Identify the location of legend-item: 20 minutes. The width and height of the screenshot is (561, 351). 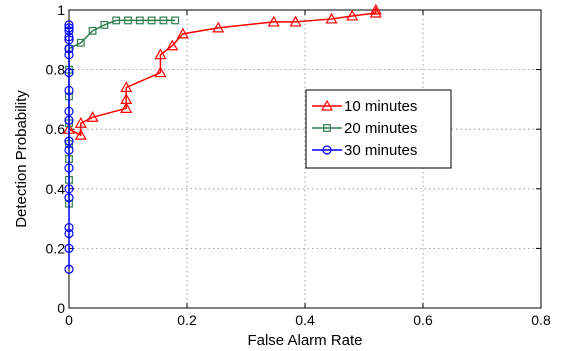
(364, 128).